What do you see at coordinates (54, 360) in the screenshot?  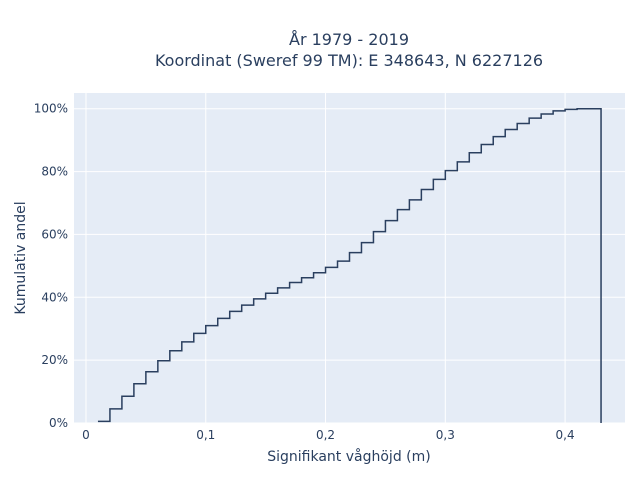 I see `y-tick-label: 20%` at bounding box center [54, 360].